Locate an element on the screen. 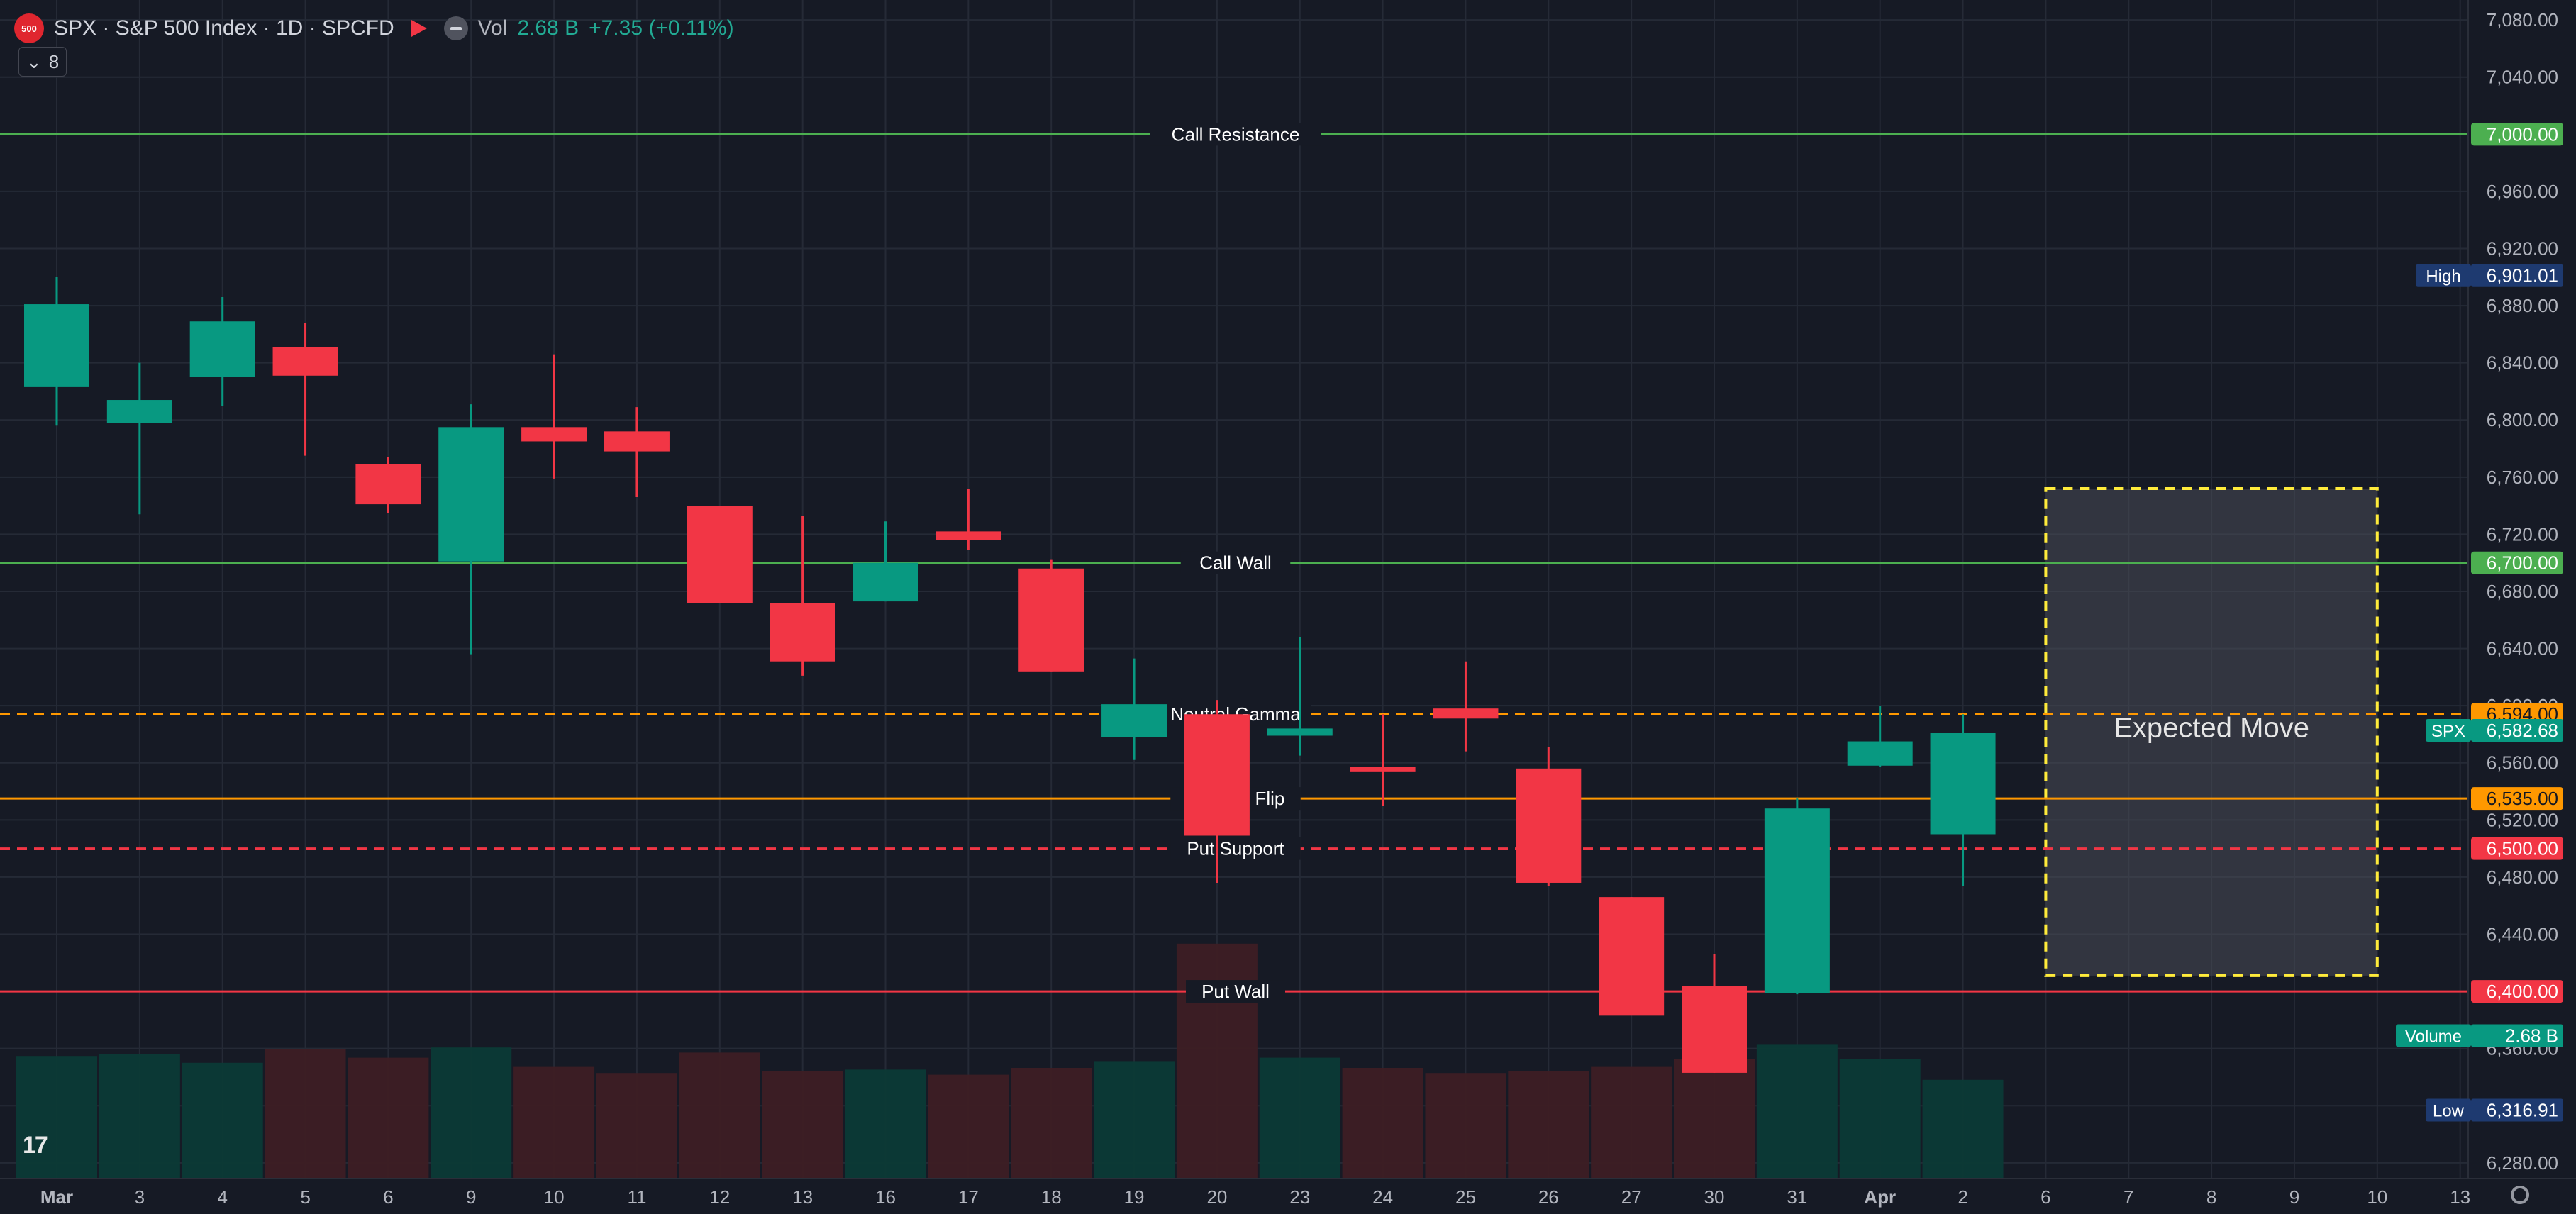 Image resolution: width=2576 pixels, height=1214 pixels. expected-move-label: Expected Move is located at coordinates (2211, 728).